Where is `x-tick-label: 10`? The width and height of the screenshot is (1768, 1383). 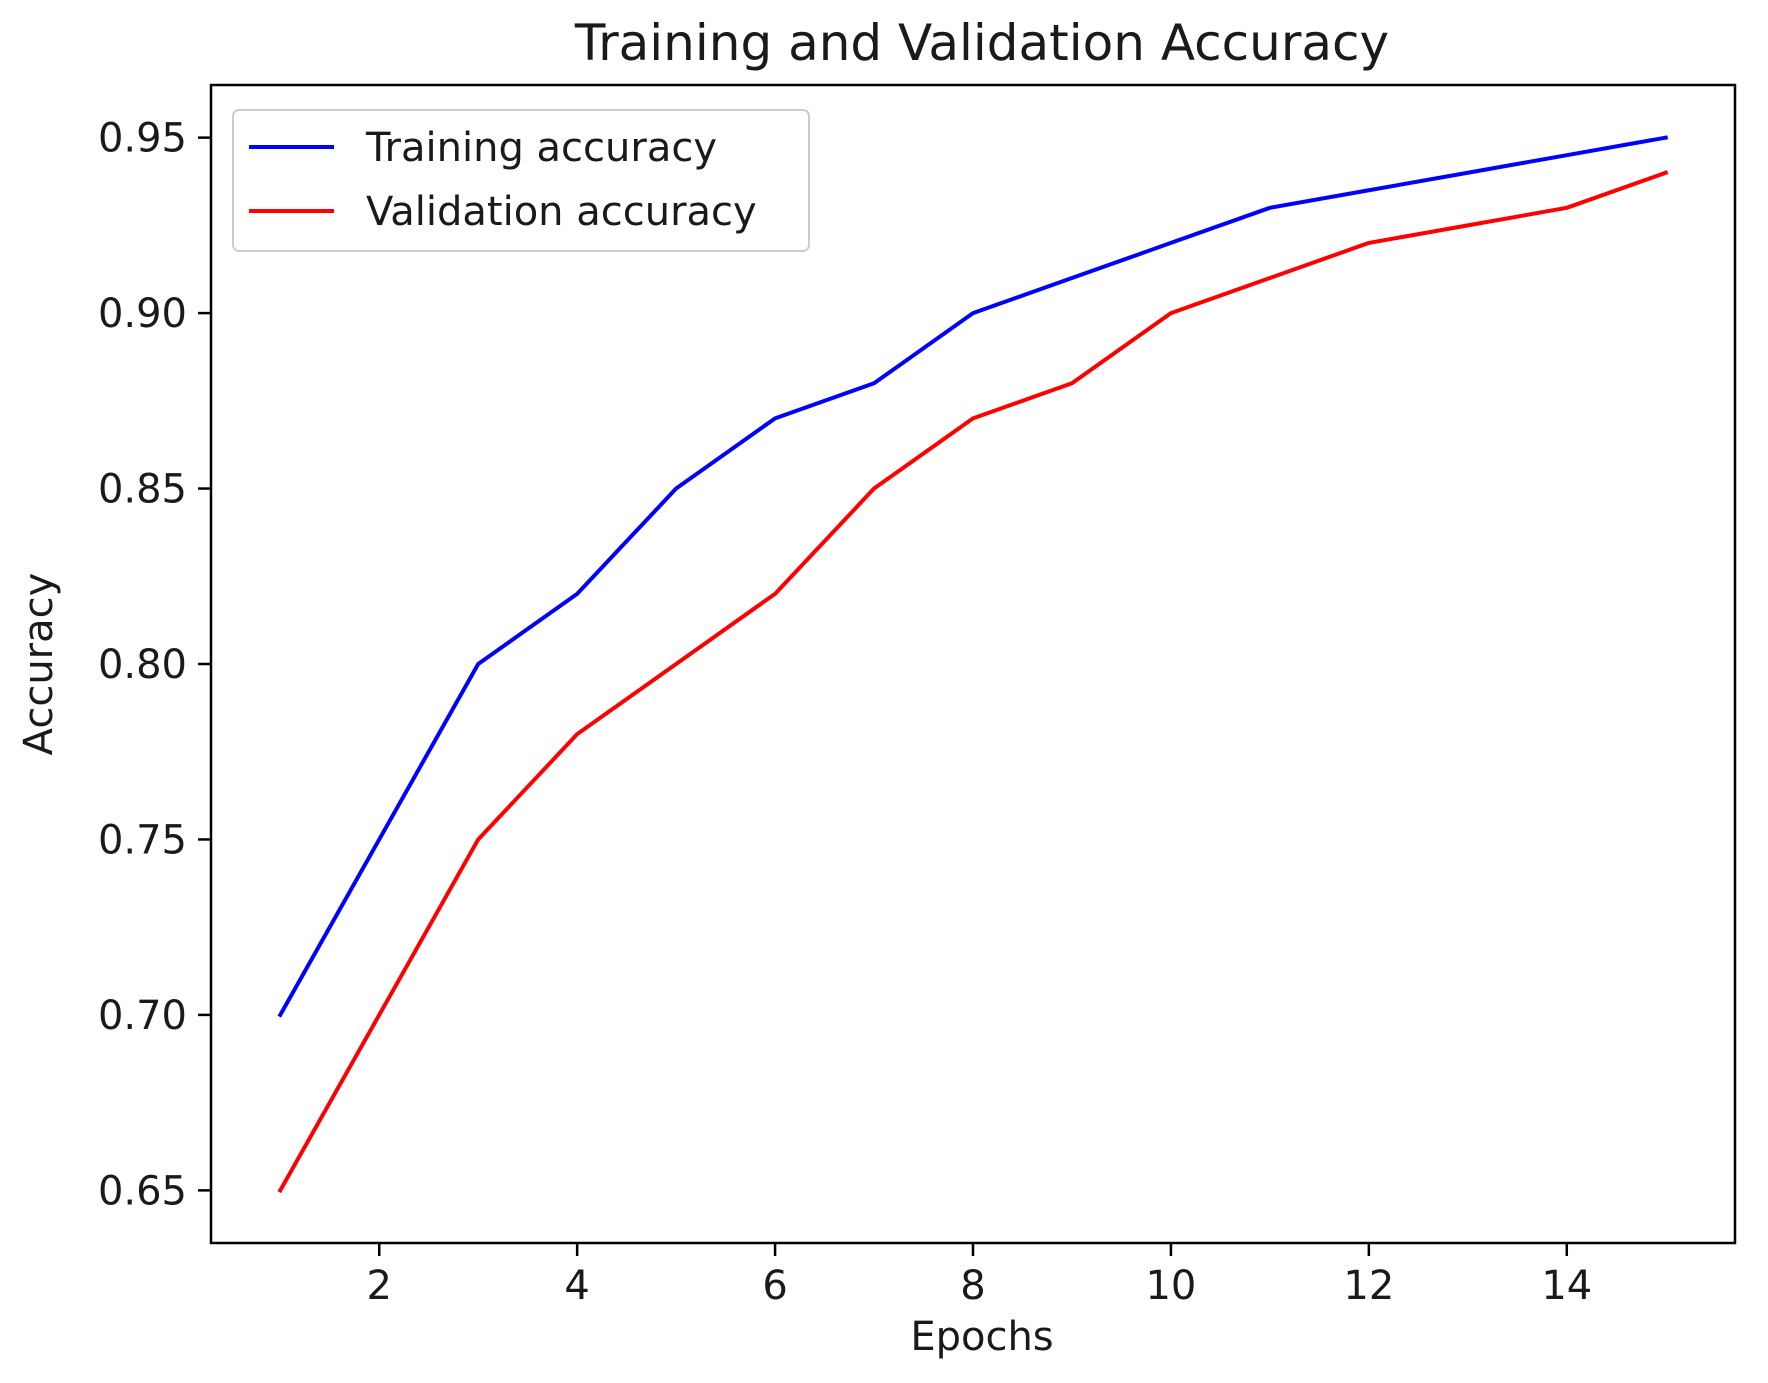 x-tick-label: 10 is located at coordinates (1170, 1286).